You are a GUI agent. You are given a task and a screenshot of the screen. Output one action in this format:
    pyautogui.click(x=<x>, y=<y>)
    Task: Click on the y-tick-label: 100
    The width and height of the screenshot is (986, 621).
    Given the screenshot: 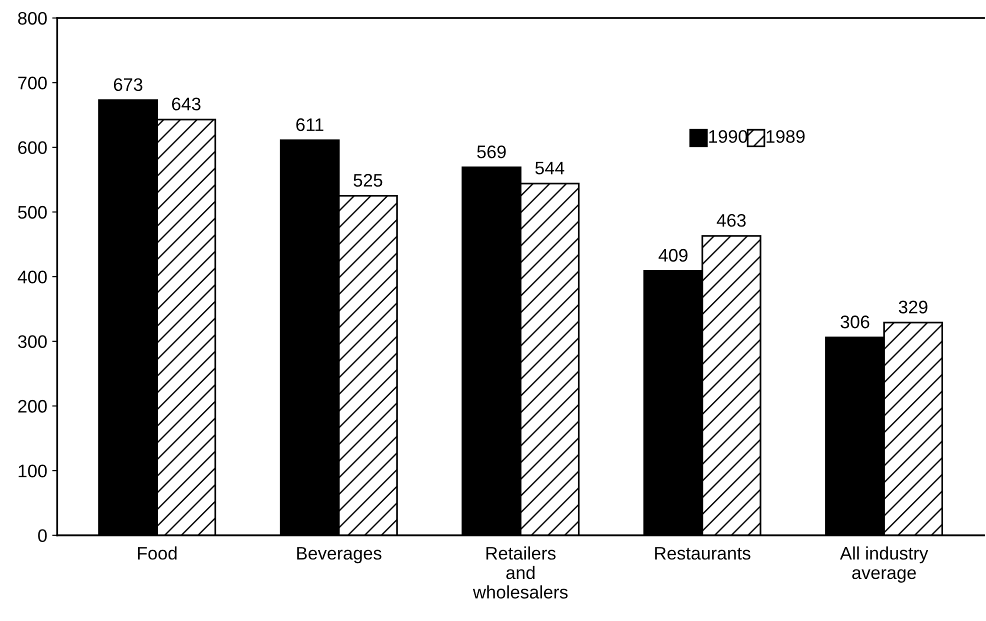 What is the action you would take?
    pyautogui.click(x=32, y=471)
    